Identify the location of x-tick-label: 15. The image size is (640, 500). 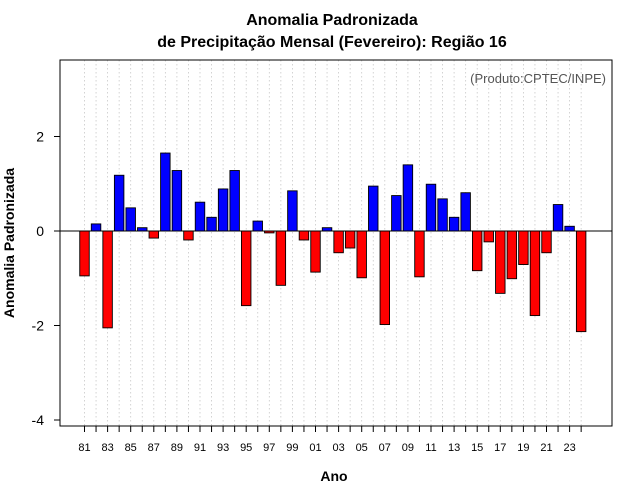
(477, 448).